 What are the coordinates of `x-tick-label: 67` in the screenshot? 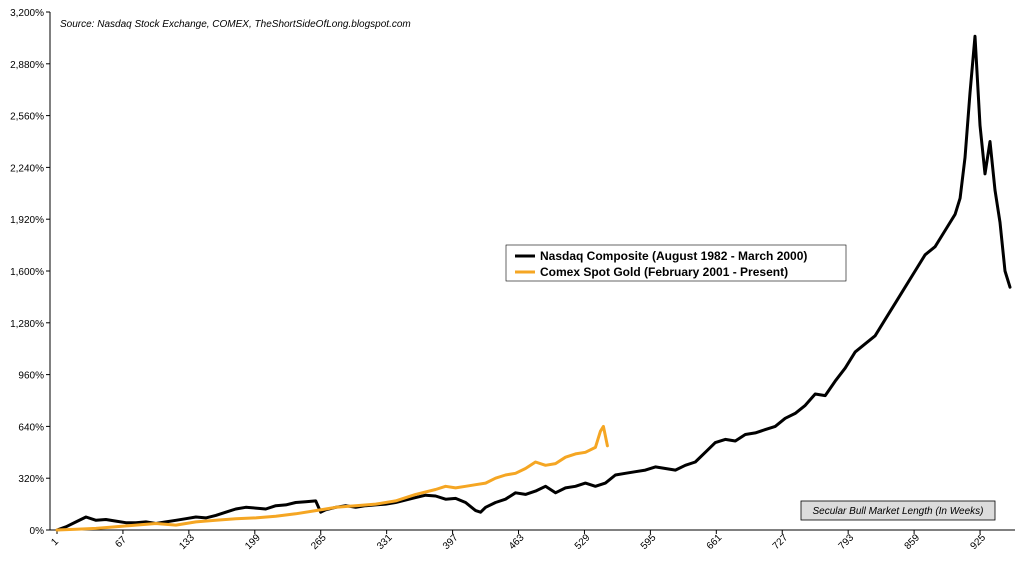 It's located at (121, 542).